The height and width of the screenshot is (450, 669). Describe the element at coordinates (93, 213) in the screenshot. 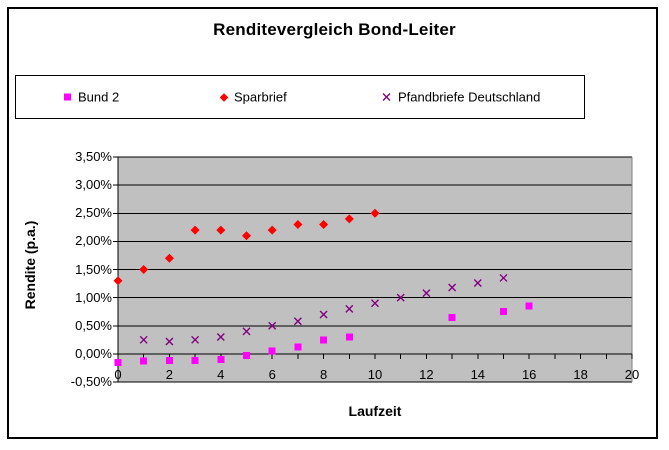

I see `y-tick-label: 2,50%` at that location.